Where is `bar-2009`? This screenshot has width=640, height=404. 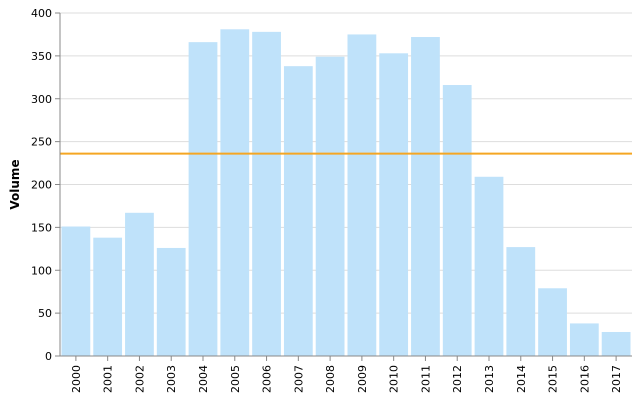
bar-2009 is located at coordinates (362, 195).